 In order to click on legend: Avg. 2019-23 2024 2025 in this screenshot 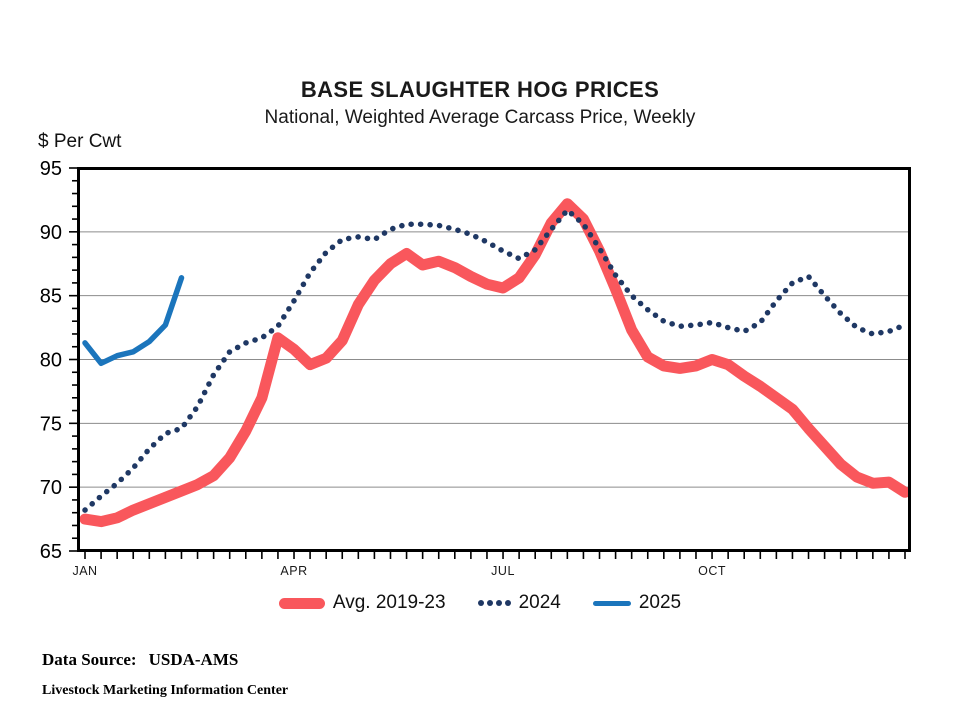, I will do `click(480, 603)`.